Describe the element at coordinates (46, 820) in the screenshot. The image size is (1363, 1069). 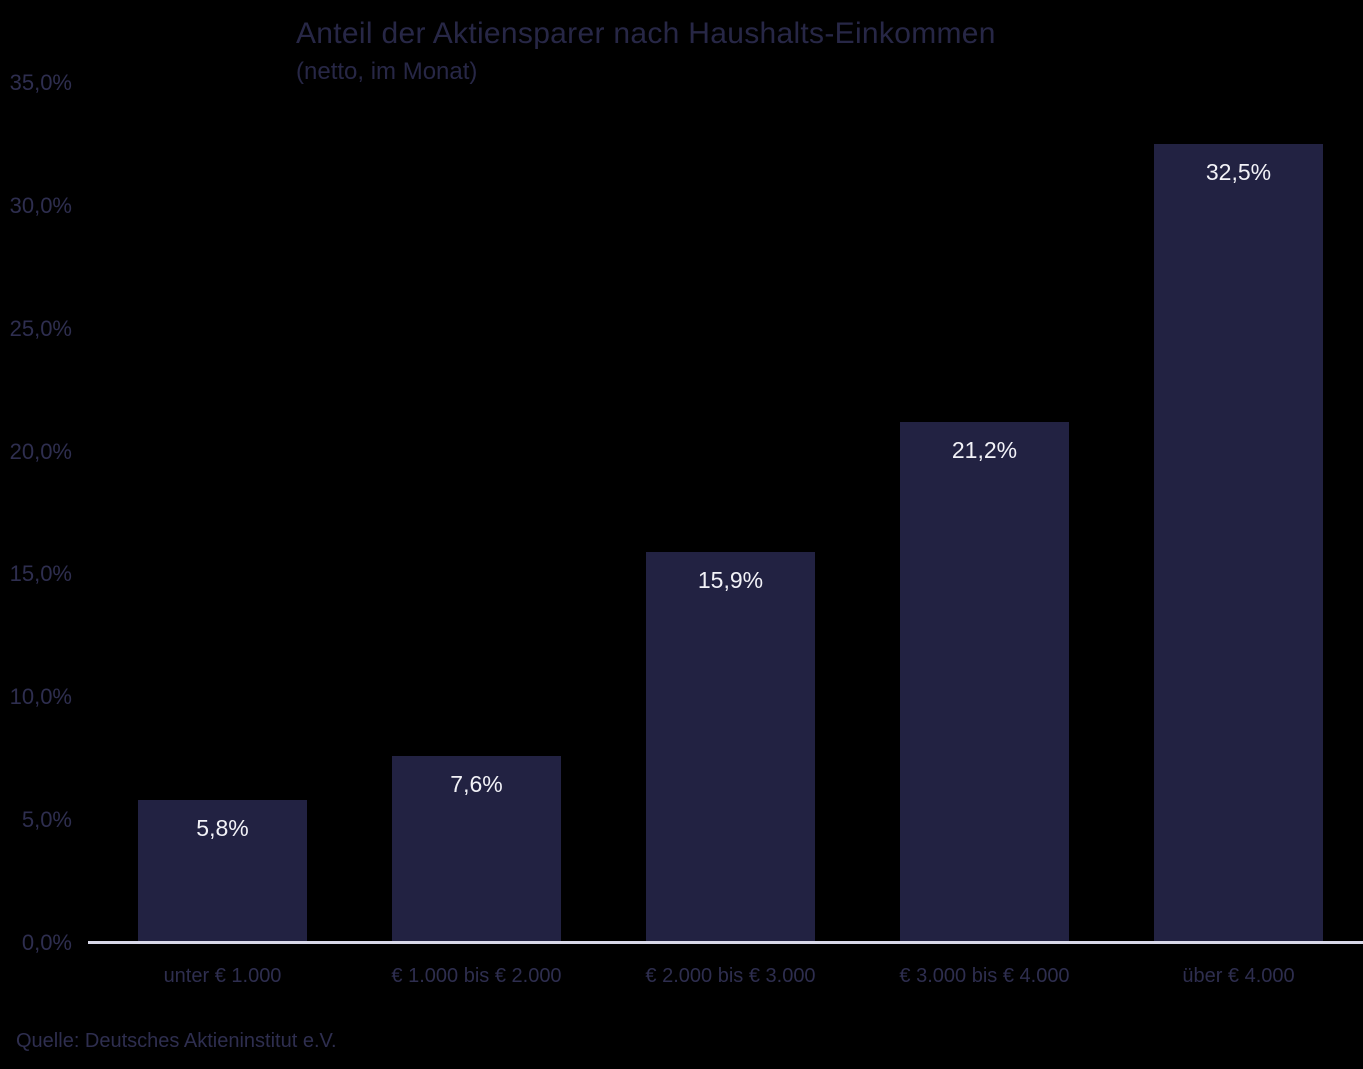
I see `y-axis-tick-label: 5,0%` at that location.